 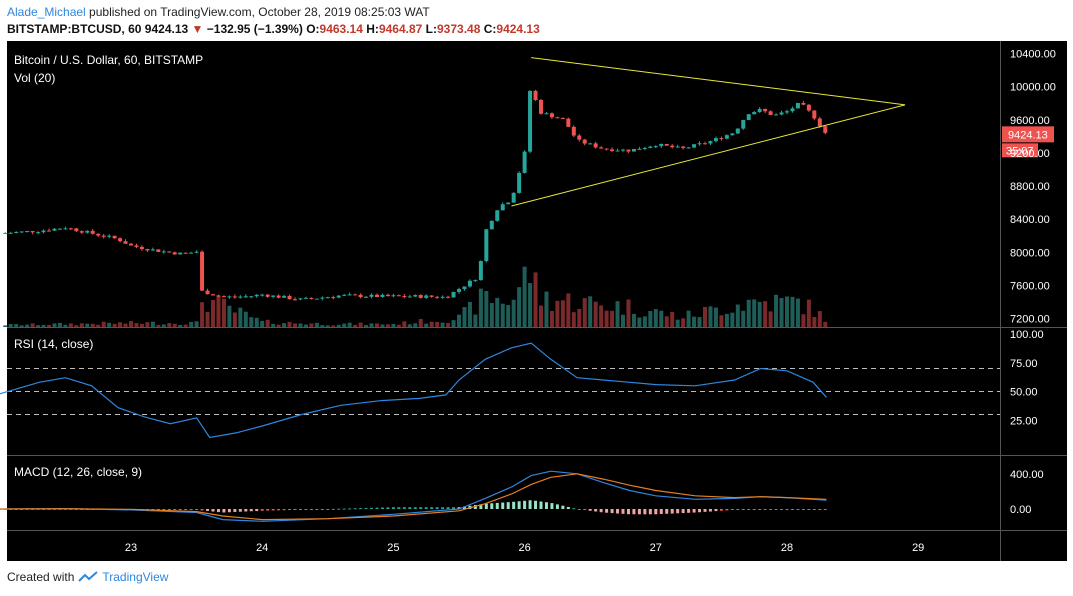 I want to click on rsi-label: RSI (14, close), so click(x=53, y=344).